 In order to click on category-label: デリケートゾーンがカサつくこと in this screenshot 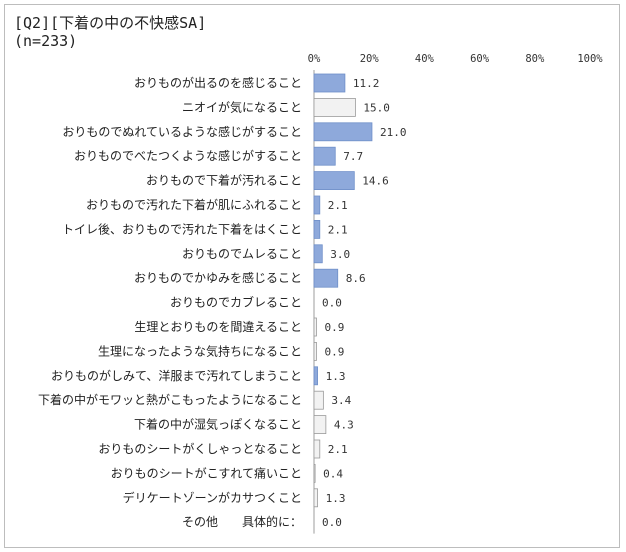, I will do `click(212, 497)`.